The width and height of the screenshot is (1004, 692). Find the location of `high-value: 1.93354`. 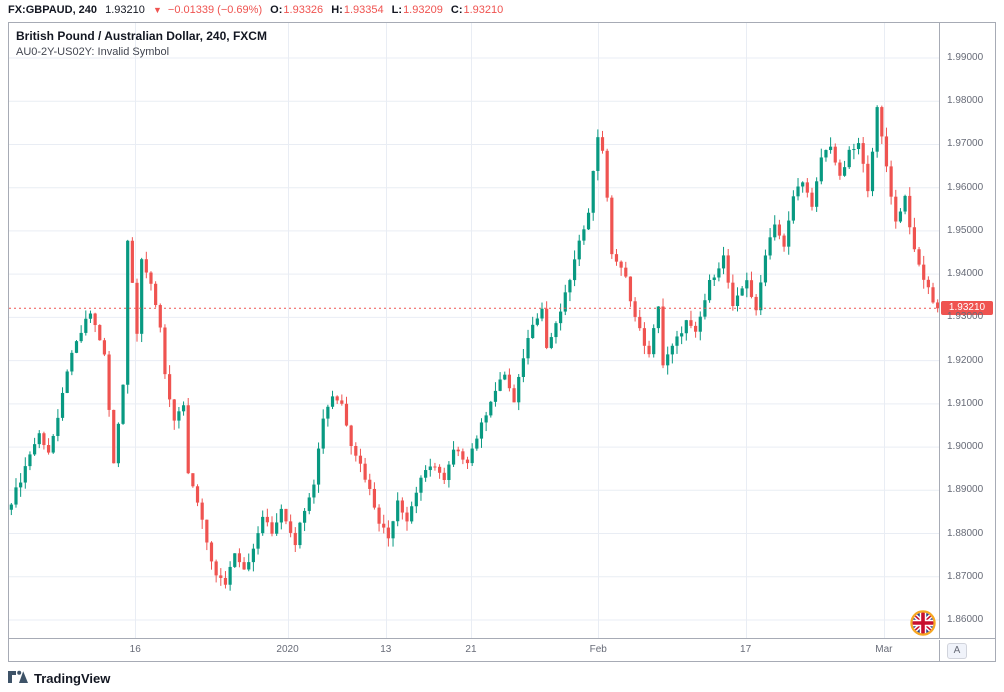

high-value: 1.93354 is located at coordinates (363, 10).